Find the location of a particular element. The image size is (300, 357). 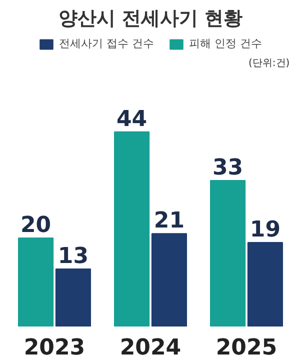

legend-label: 전세사기 접수 건수 is located at coordinates (106, 43).